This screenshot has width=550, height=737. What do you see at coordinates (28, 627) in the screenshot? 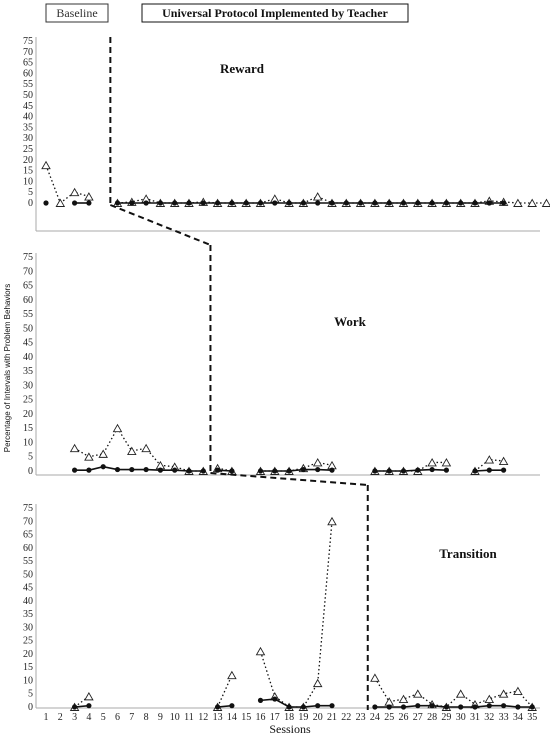
I see `y-tick-label: 30` at bounding box center [28, 627].